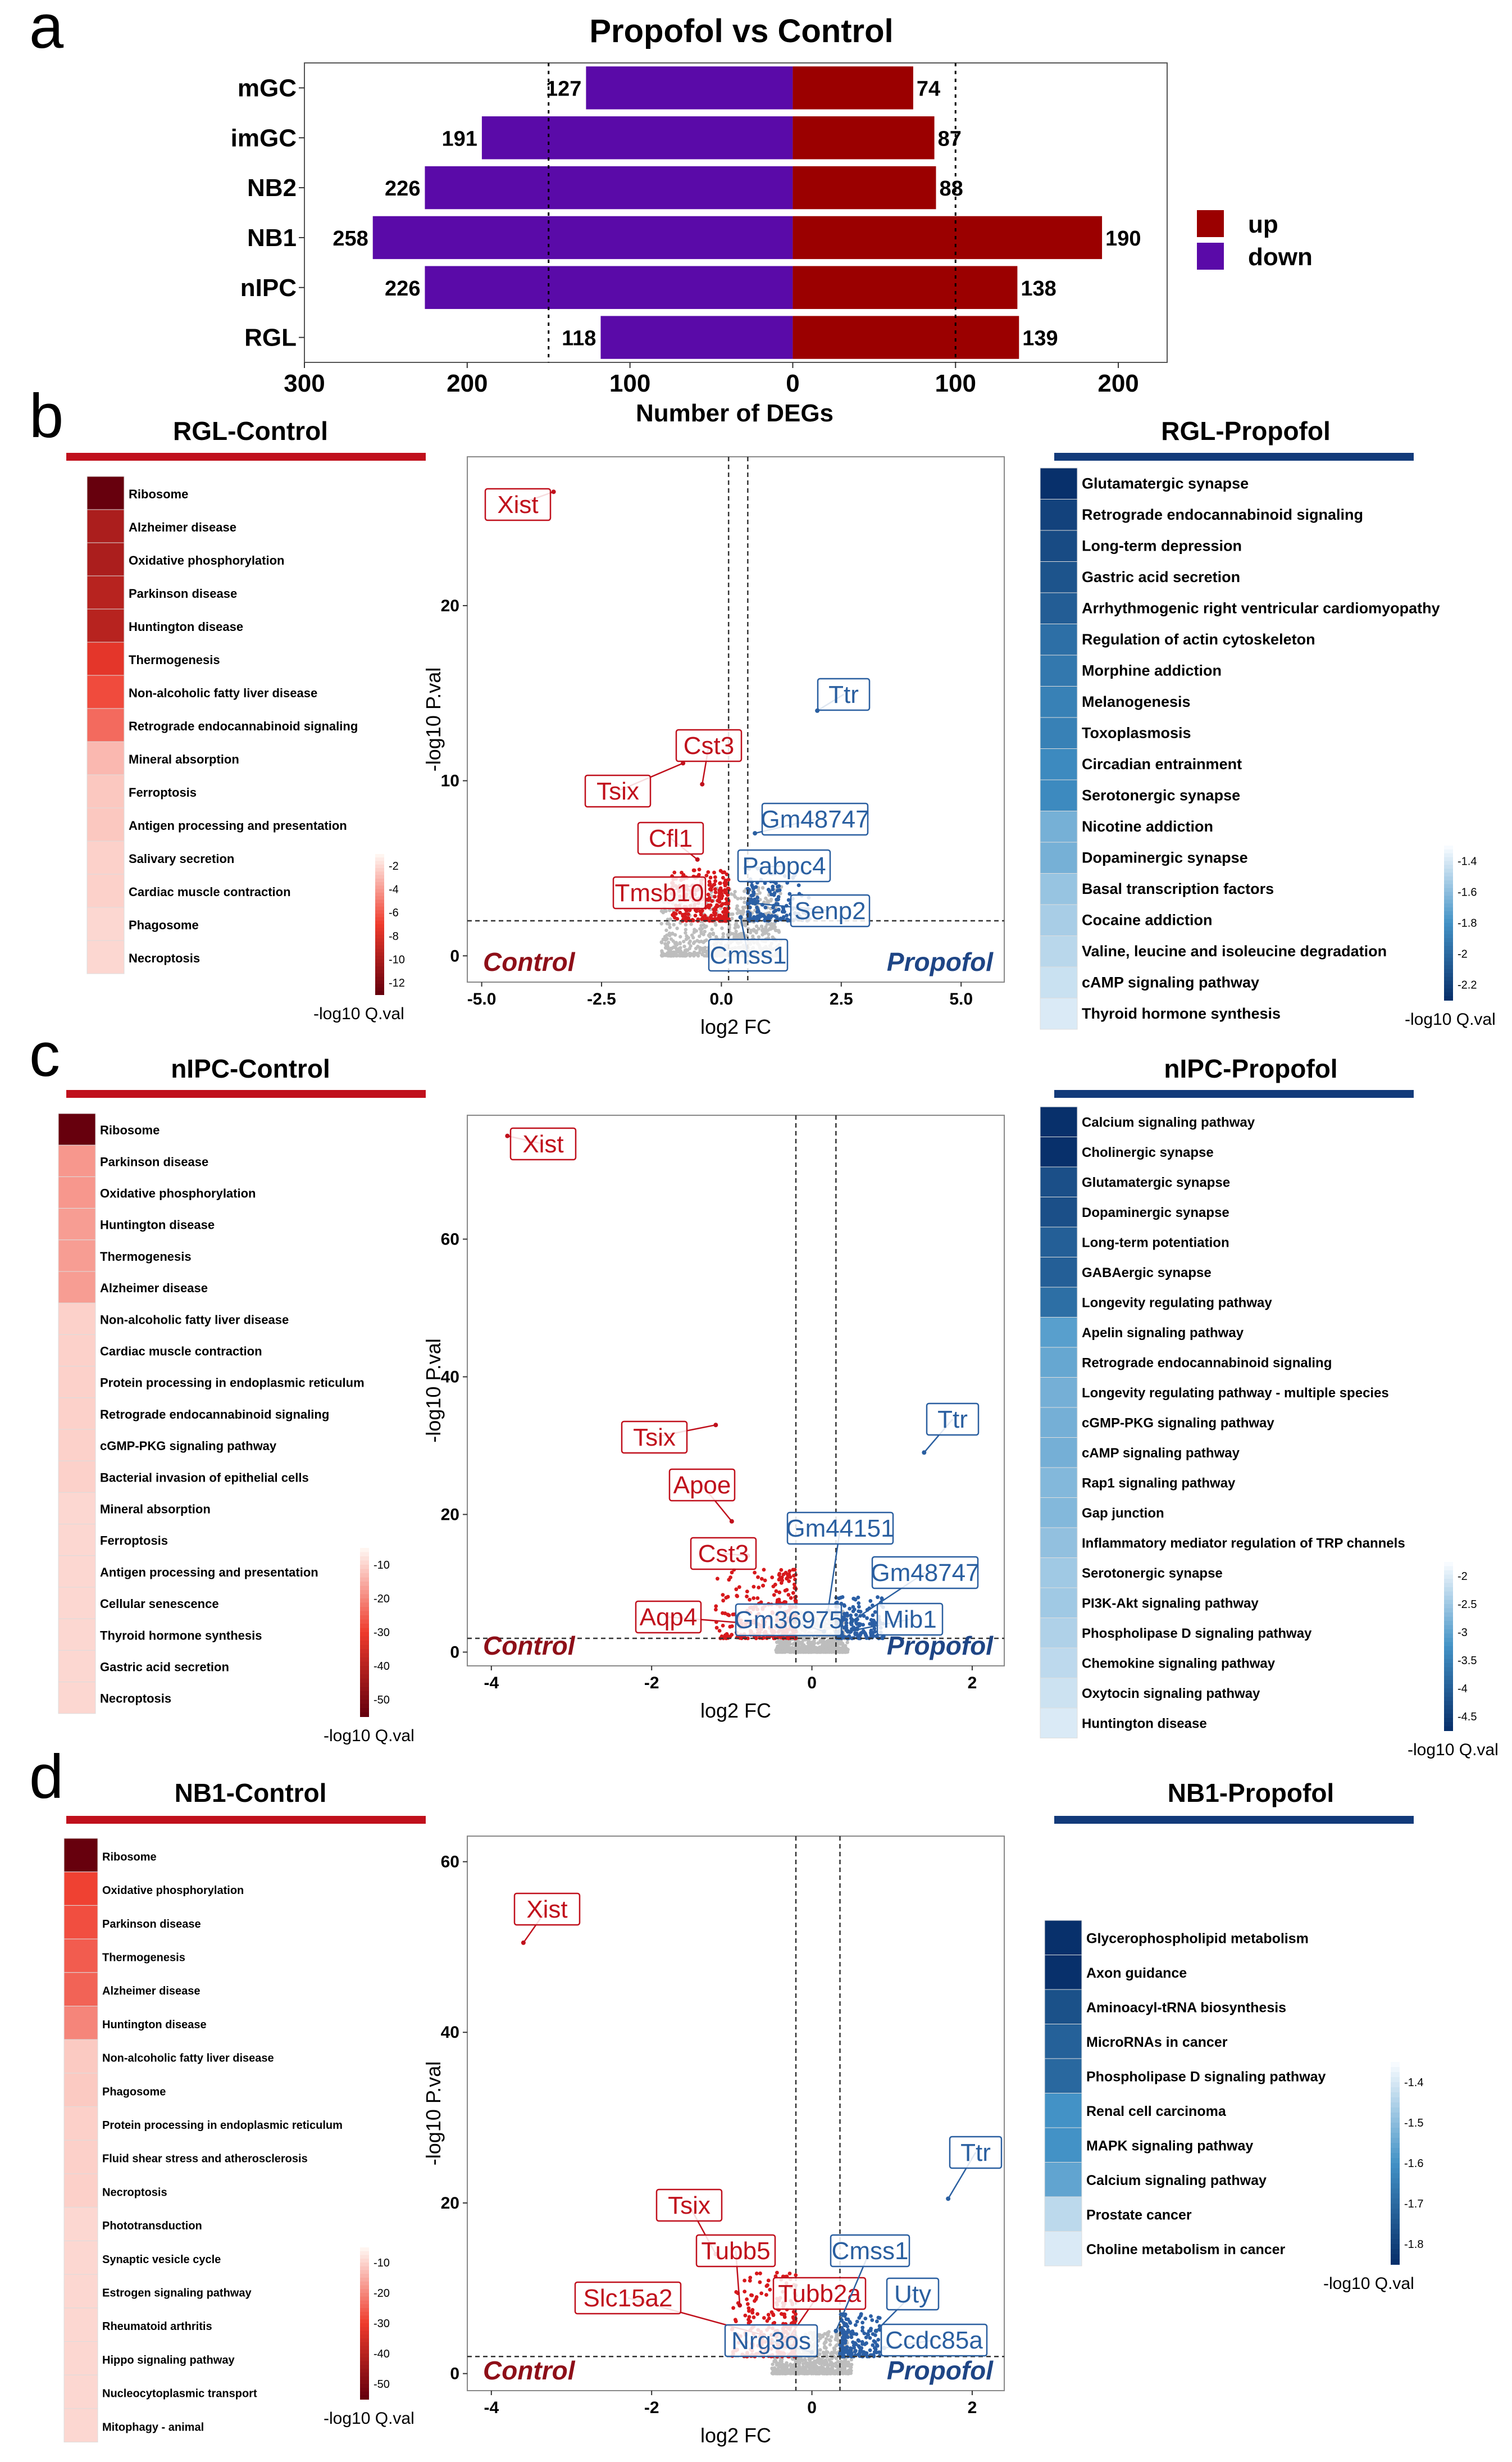 The height and width of the screenshot is (2462, 1512). Describe the element at coordinates (46, 416) in the screenshot. I see `panel-label-b: b` at that location.